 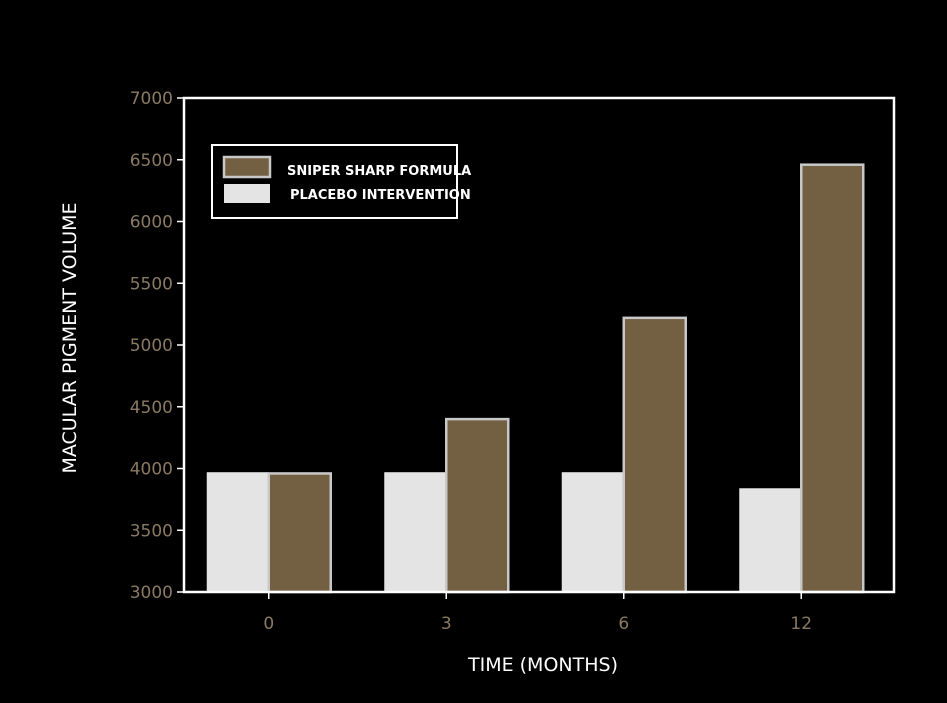 What do you see at coordinates (151, 161) in the screenshot?
I see `y-tick-label: 6500` at bounding box center [151, 161].